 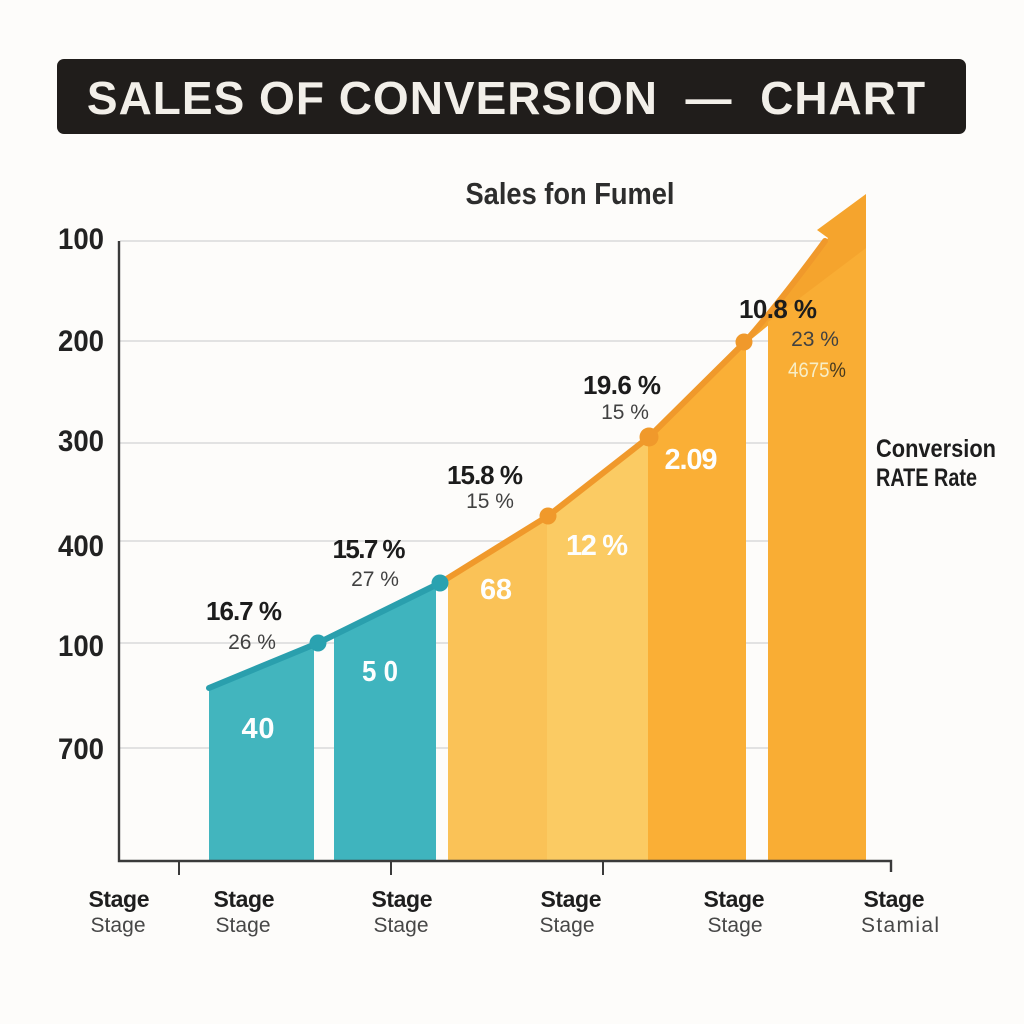 What do you see at coordinates (244, 611) in the screenshot?
I see `svg-text: 16.7 %` at bounding box center [244, 611].